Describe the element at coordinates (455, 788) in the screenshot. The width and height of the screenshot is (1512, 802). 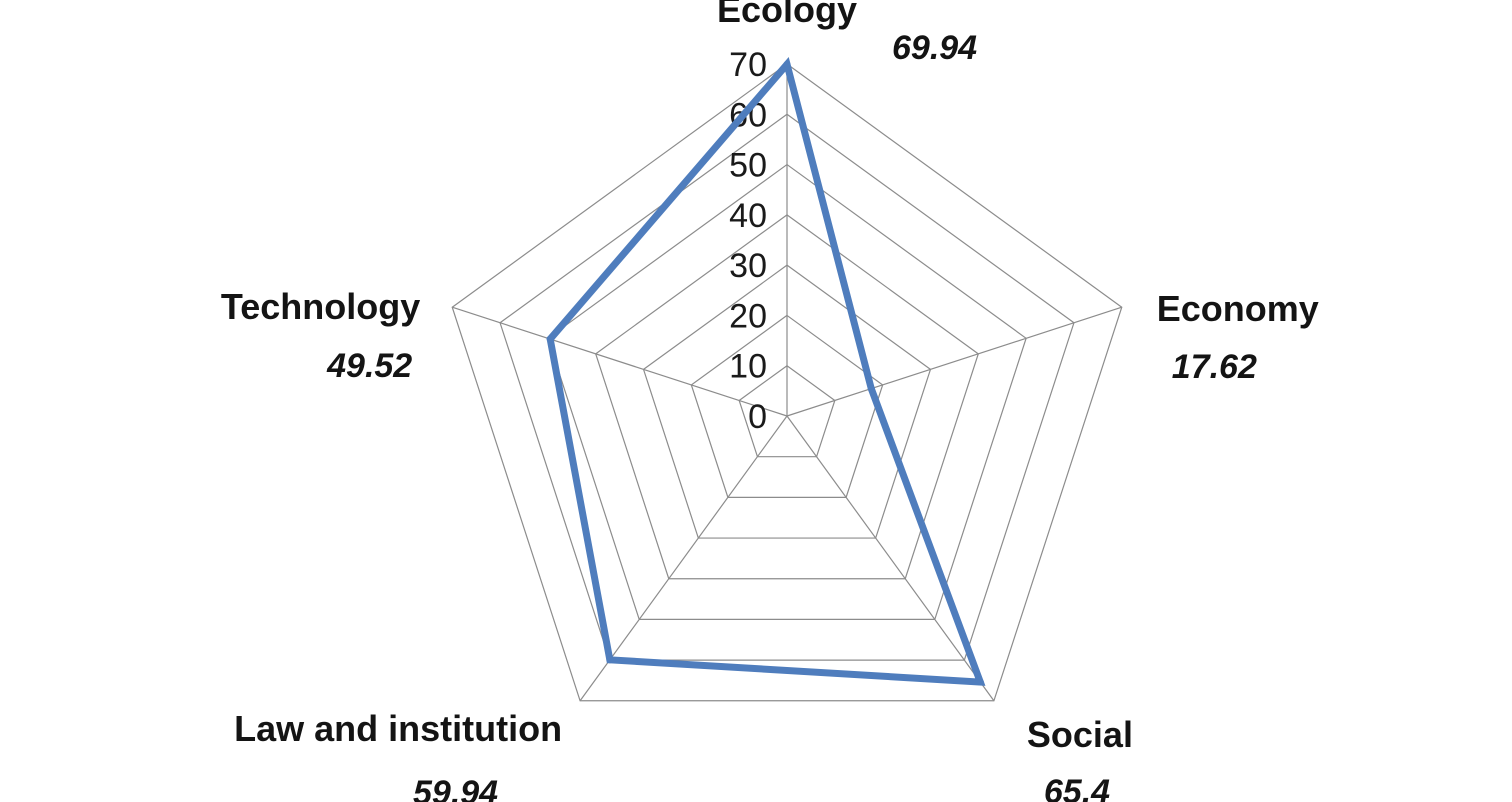
I see `value-label: 59.94` at that location.